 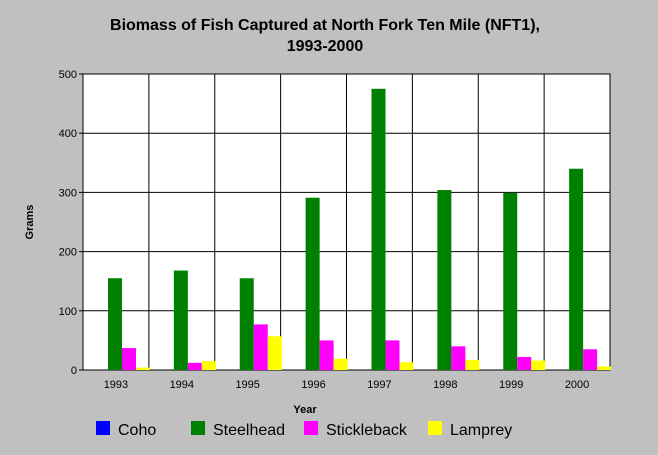 I want to click on y-tick-label: 300, so click(x=68, y=193).